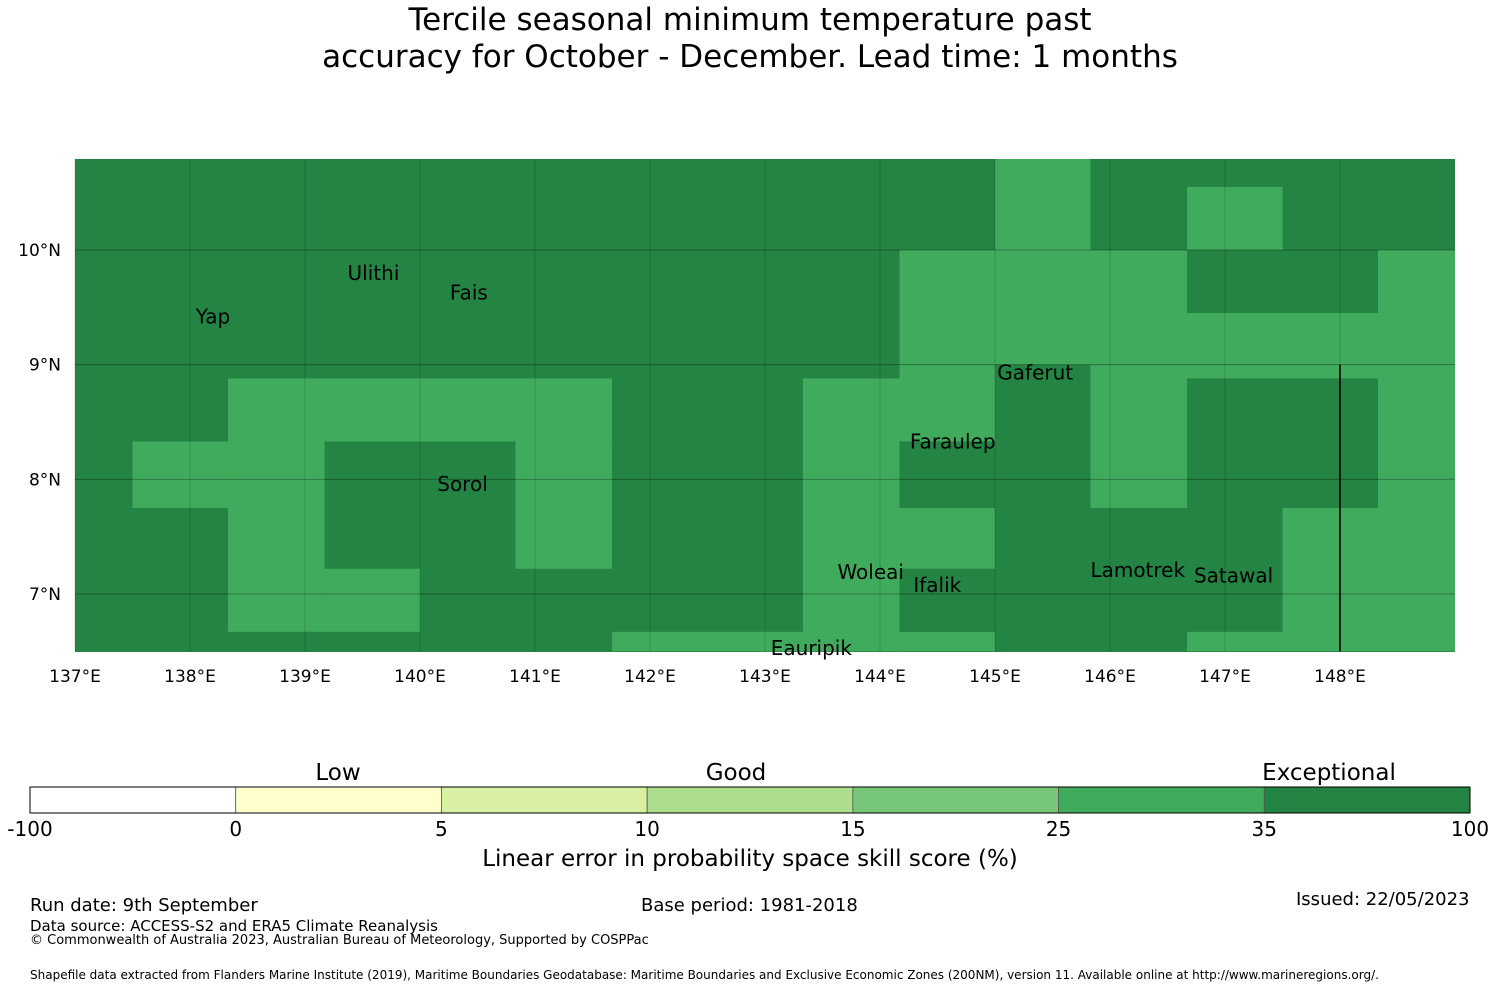 The height and width of the screenshot is (990, 1500). Describe the element at coordinates (469, 292) in the screenshot. I see `place-label-fais: Fais` at that location.